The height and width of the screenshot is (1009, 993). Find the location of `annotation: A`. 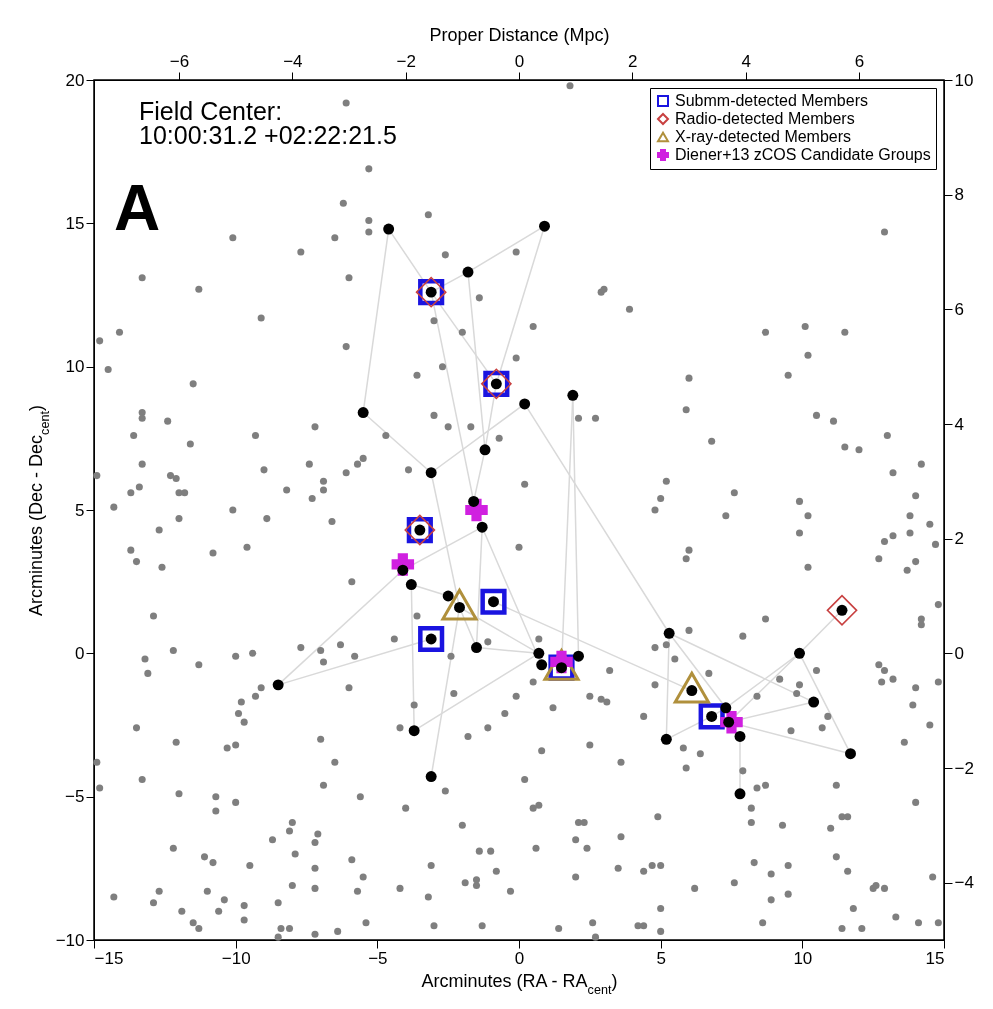

annotation: A is located at coordinates (137, 208).